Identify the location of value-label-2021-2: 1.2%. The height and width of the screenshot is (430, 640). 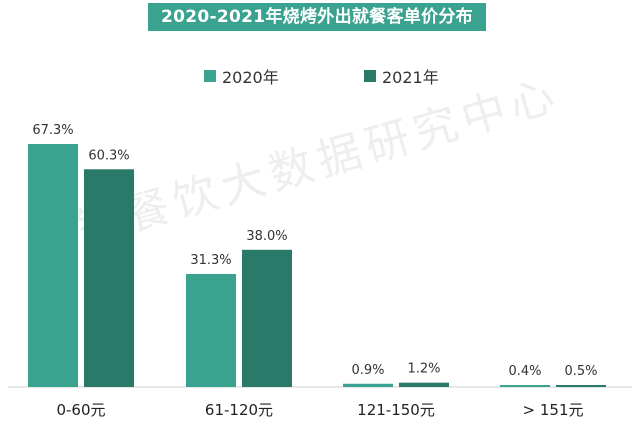
(423, 369).